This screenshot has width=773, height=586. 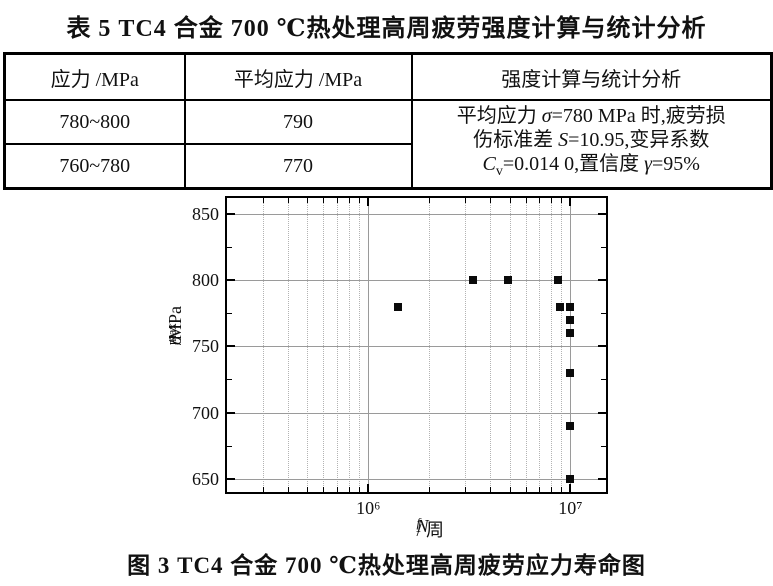 I want to click on stress-range-cell: 780~800, so click(x=94, y=122).